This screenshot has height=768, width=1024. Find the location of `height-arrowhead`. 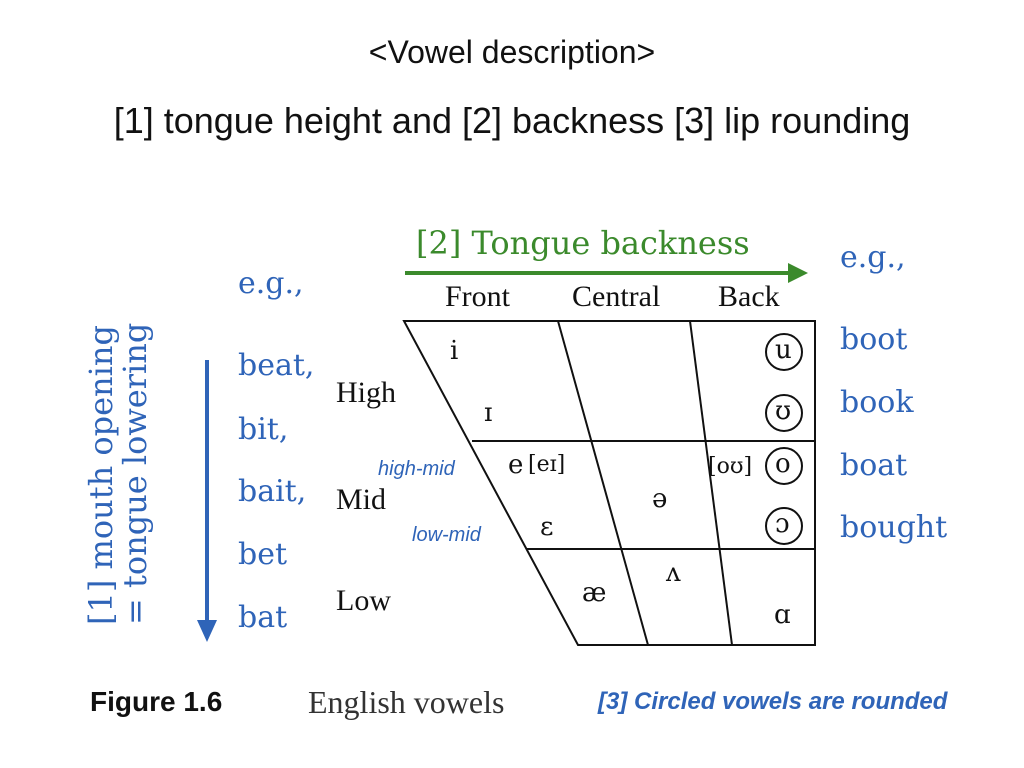

height-arrowhead is located at coordinates (207, 631).